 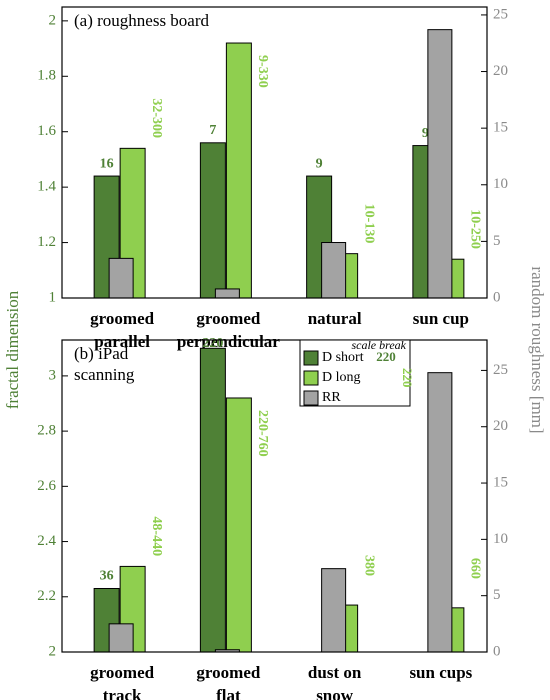 What do you see at coordinates (142, 20) in the screenshot?
I see `panel-label: (a) roughness board` at bounding box center [142, 20].